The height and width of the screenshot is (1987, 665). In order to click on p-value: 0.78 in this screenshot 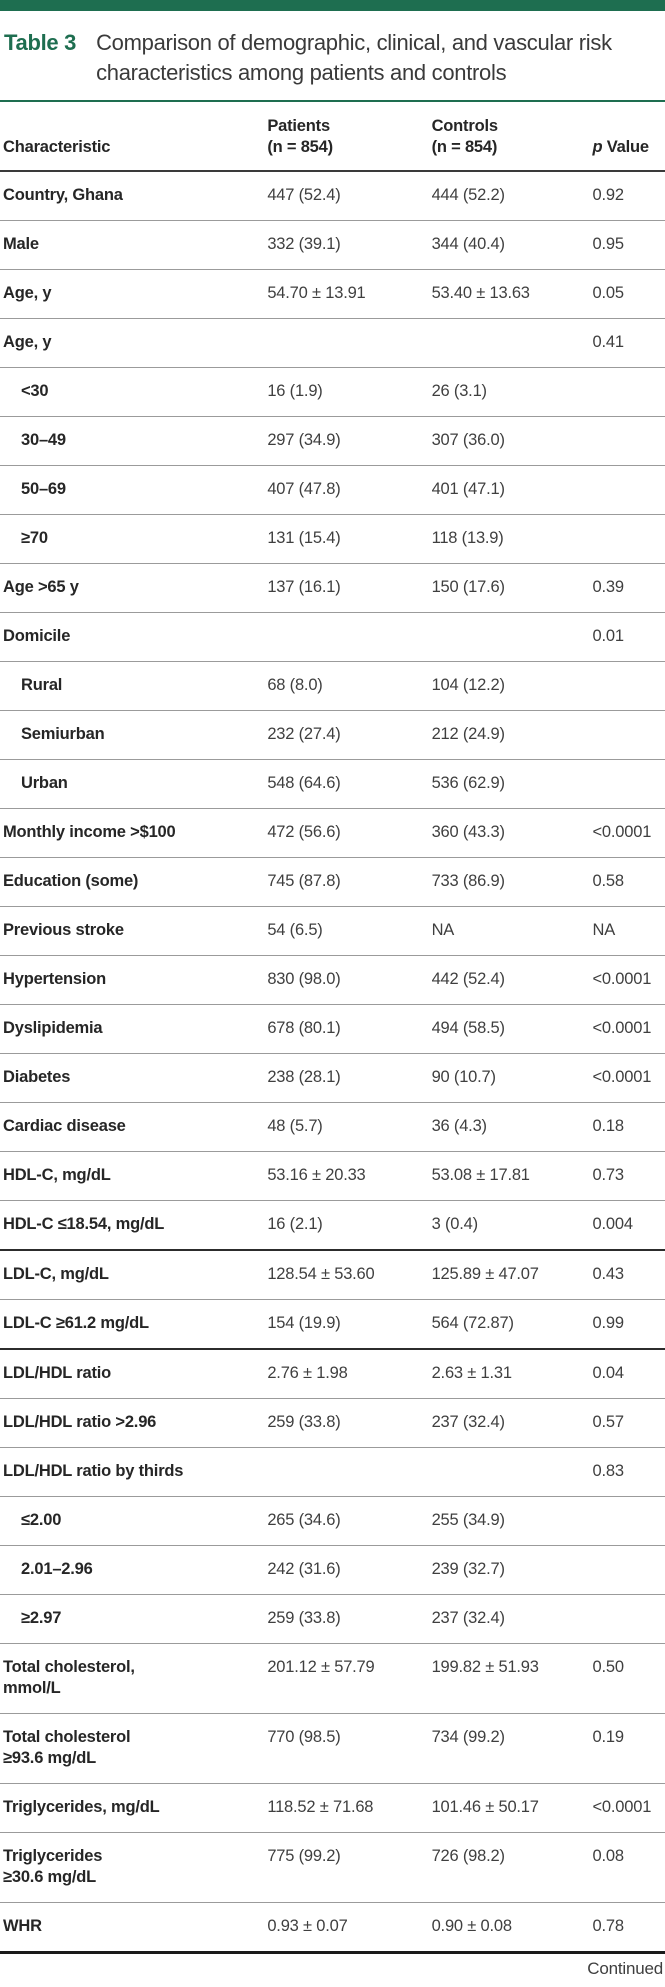, I will do `click(629, 1927)`.